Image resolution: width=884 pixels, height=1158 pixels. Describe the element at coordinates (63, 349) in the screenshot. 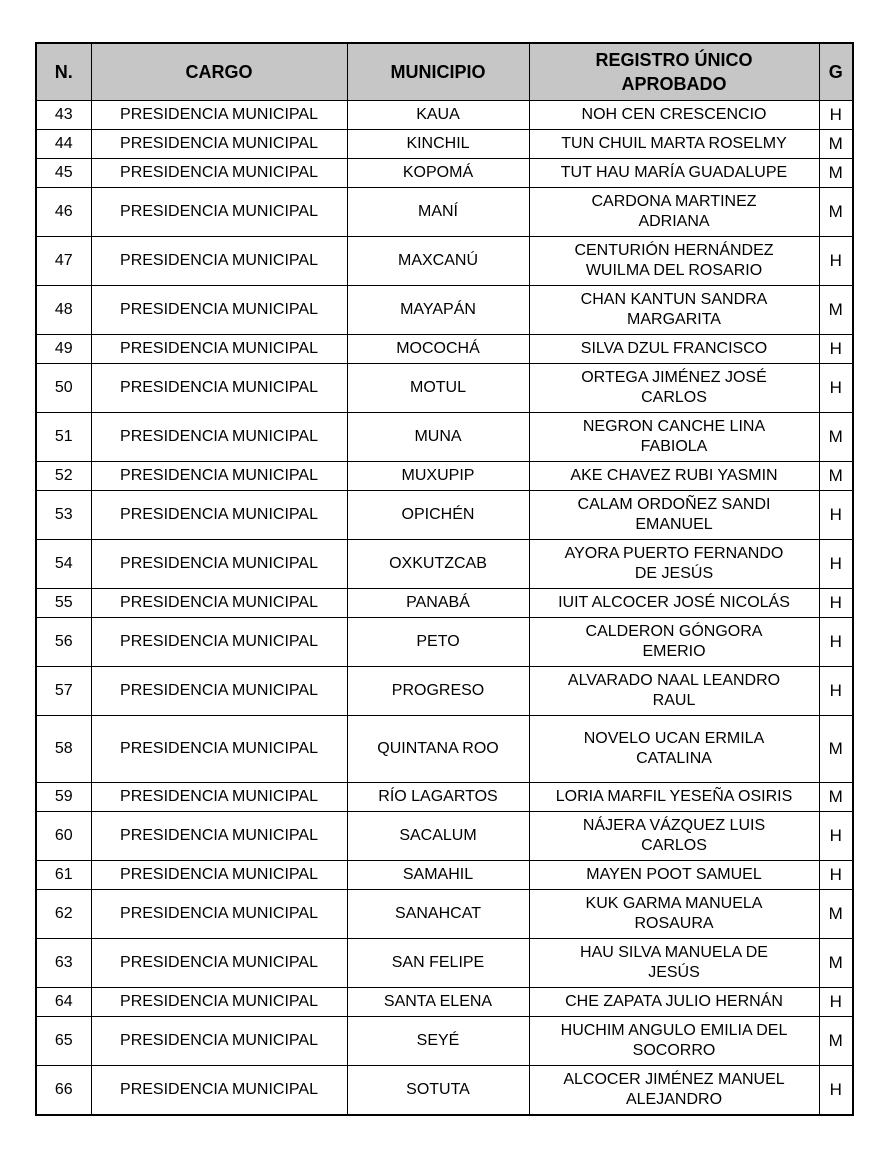

I see `cell-n: 49` at that location.